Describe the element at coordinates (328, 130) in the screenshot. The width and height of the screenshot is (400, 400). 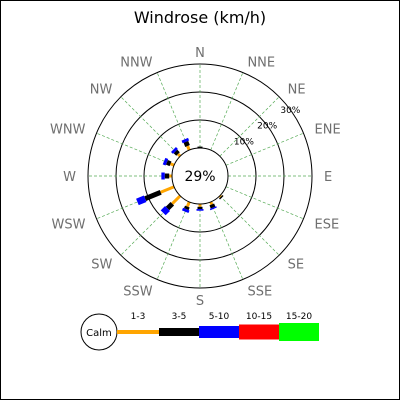
I see `direction-label-ene: ENE` at that location.